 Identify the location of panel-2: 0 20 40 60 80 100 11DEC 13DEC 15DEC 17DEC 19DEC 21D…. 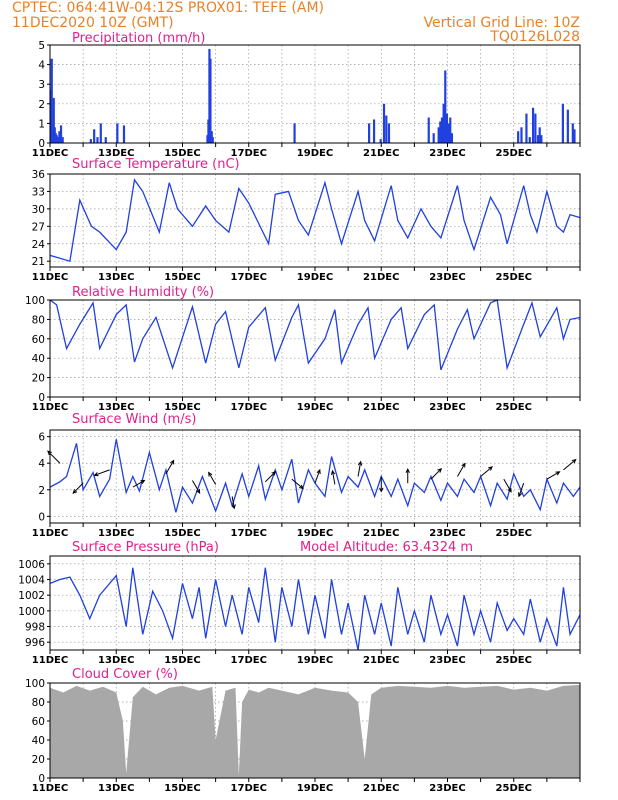
(303, 349).